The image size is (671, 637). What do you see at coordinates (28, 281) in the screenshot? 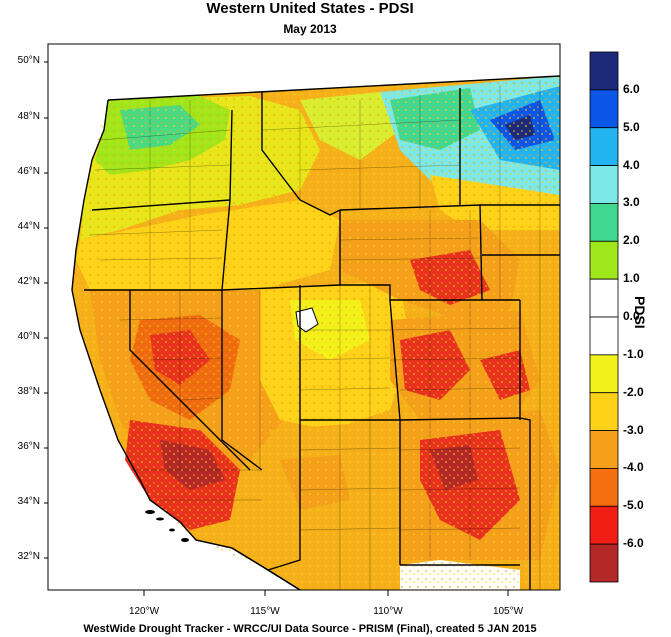
I see `lat-label-42: 42°N` at bounding box center [28, 281].